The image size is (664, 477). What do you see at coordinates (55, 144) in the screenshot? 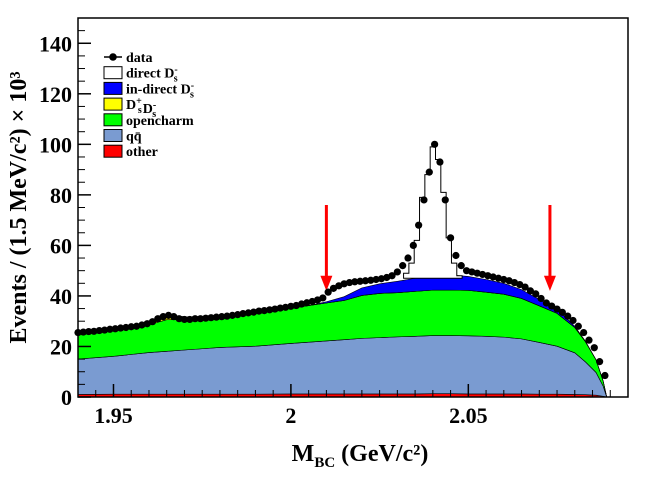
I see `y-tick-label: 100` at bounding box center [55, 144].